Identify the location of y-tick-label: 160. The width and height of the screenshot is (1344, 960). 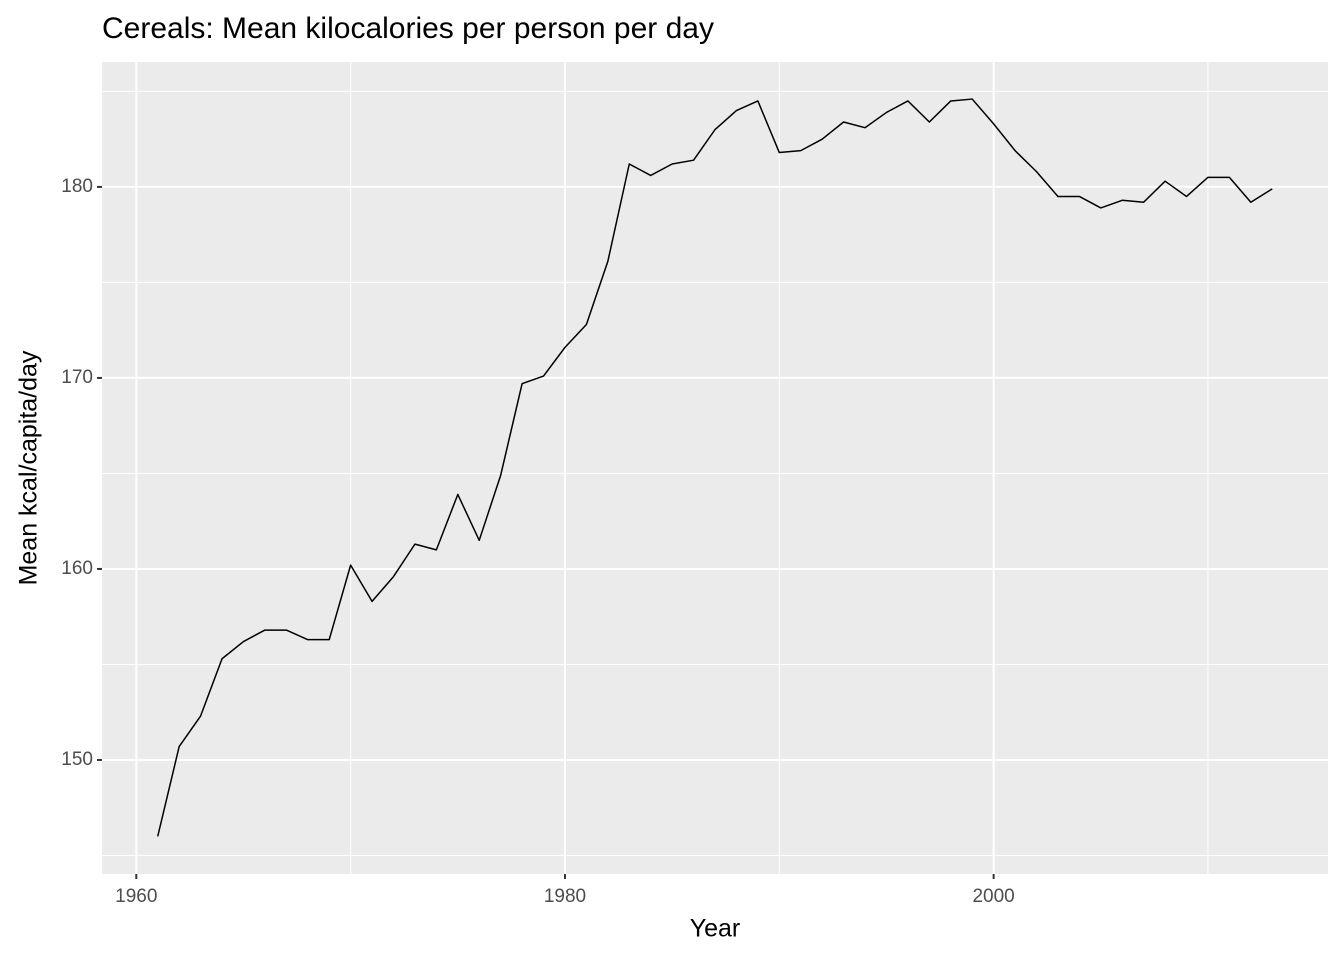
(77, 568).